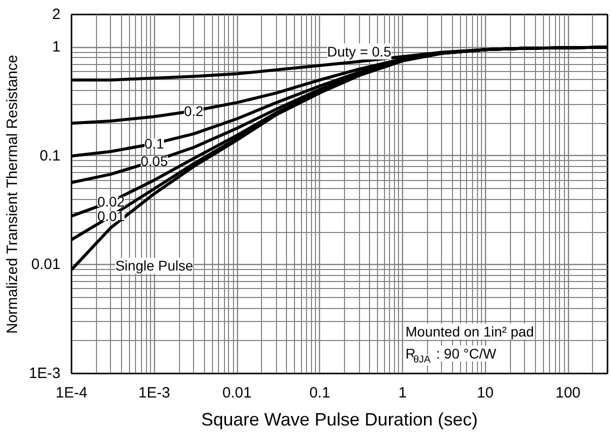 This screenshot has height=432, width=611. Describe the element at coordinates (154, 393) in the screenshot. I see `x-tick-label: 1E-3` at that location.